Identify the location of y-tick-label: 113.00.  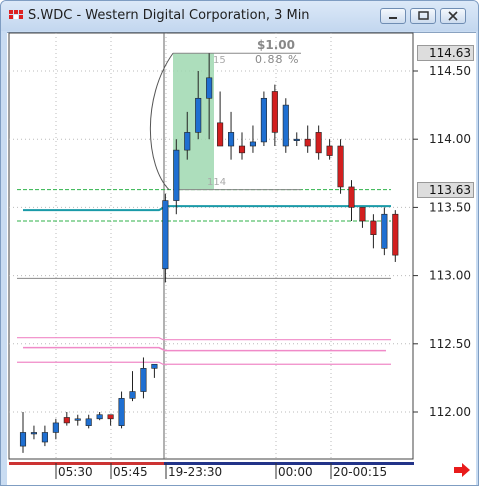
(450, 276).